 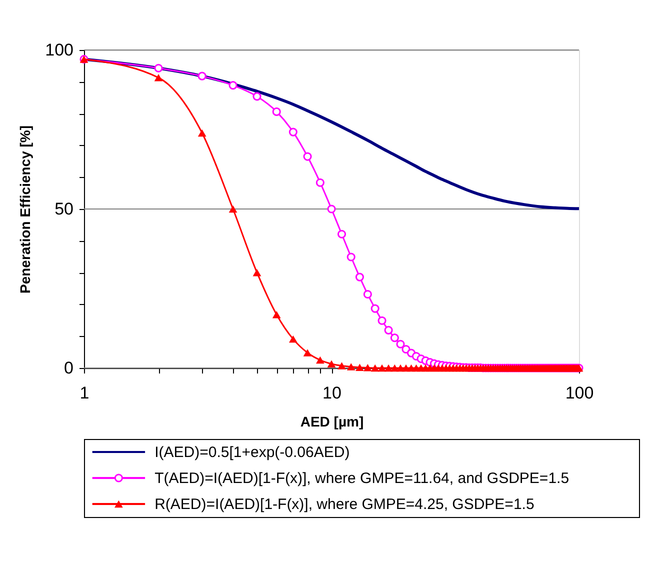 What do you see at coordinates (25, 209) in the screenshot?
I see `y-axis-title: Peneration Efficiency [%]` at bounding box center [25, 209].